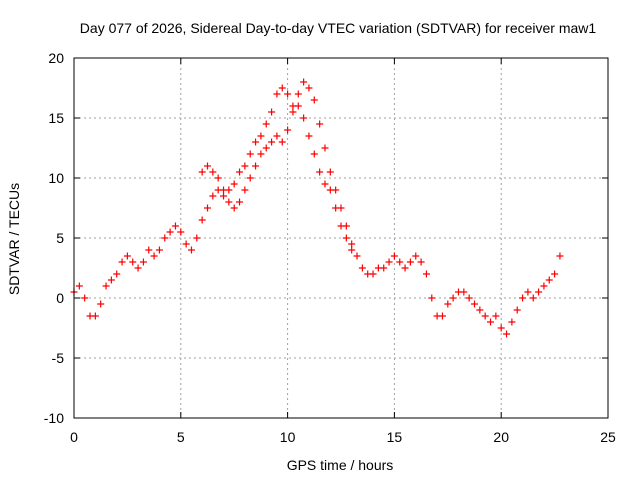  Describe the element at coordinates (14, 239) in the screenshot. I see `y-axis-label: SDTVAR / TECUs` at that location.